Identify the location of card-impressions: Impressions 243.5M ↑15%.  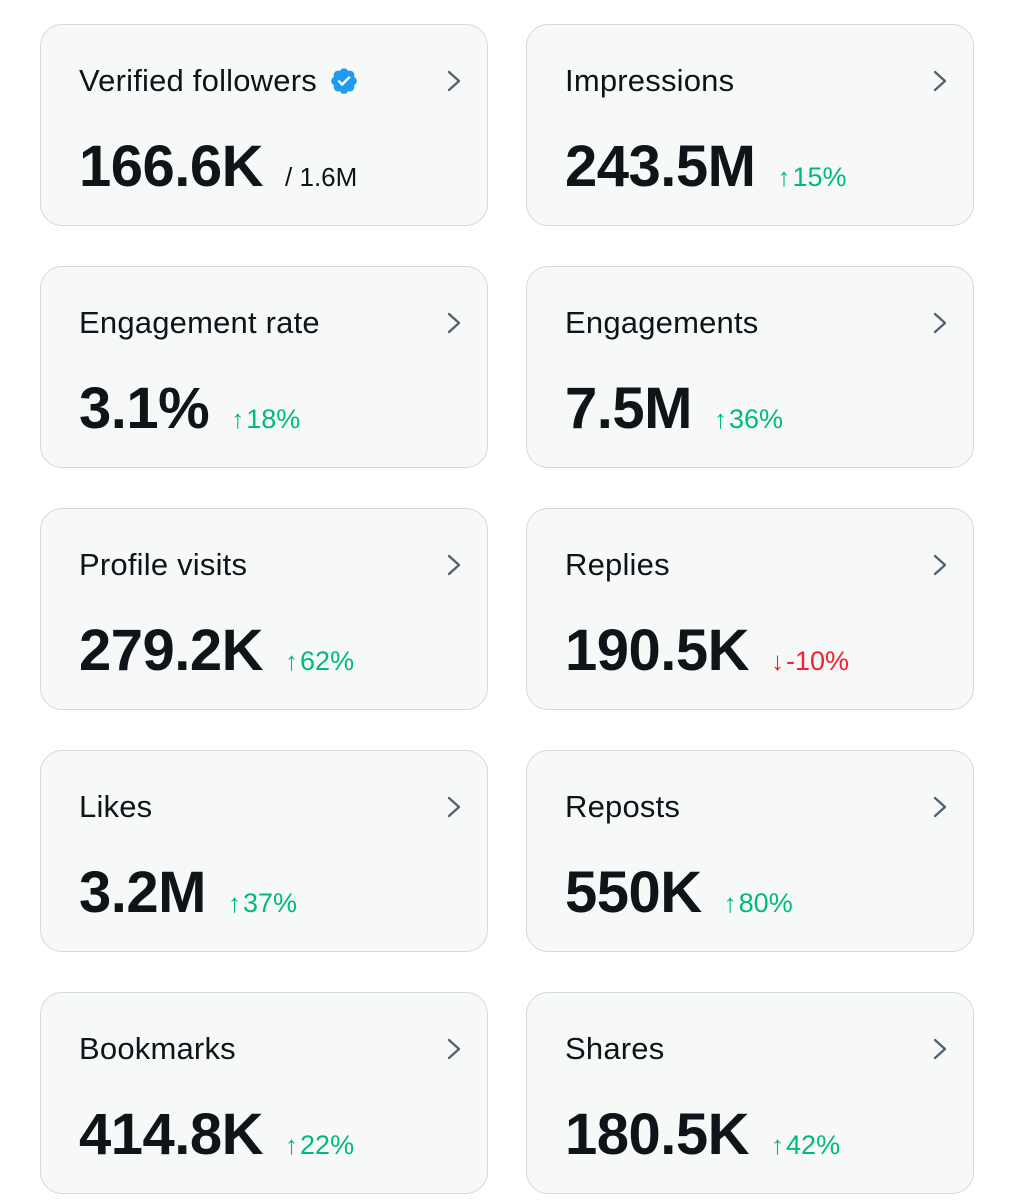
(750, 125).